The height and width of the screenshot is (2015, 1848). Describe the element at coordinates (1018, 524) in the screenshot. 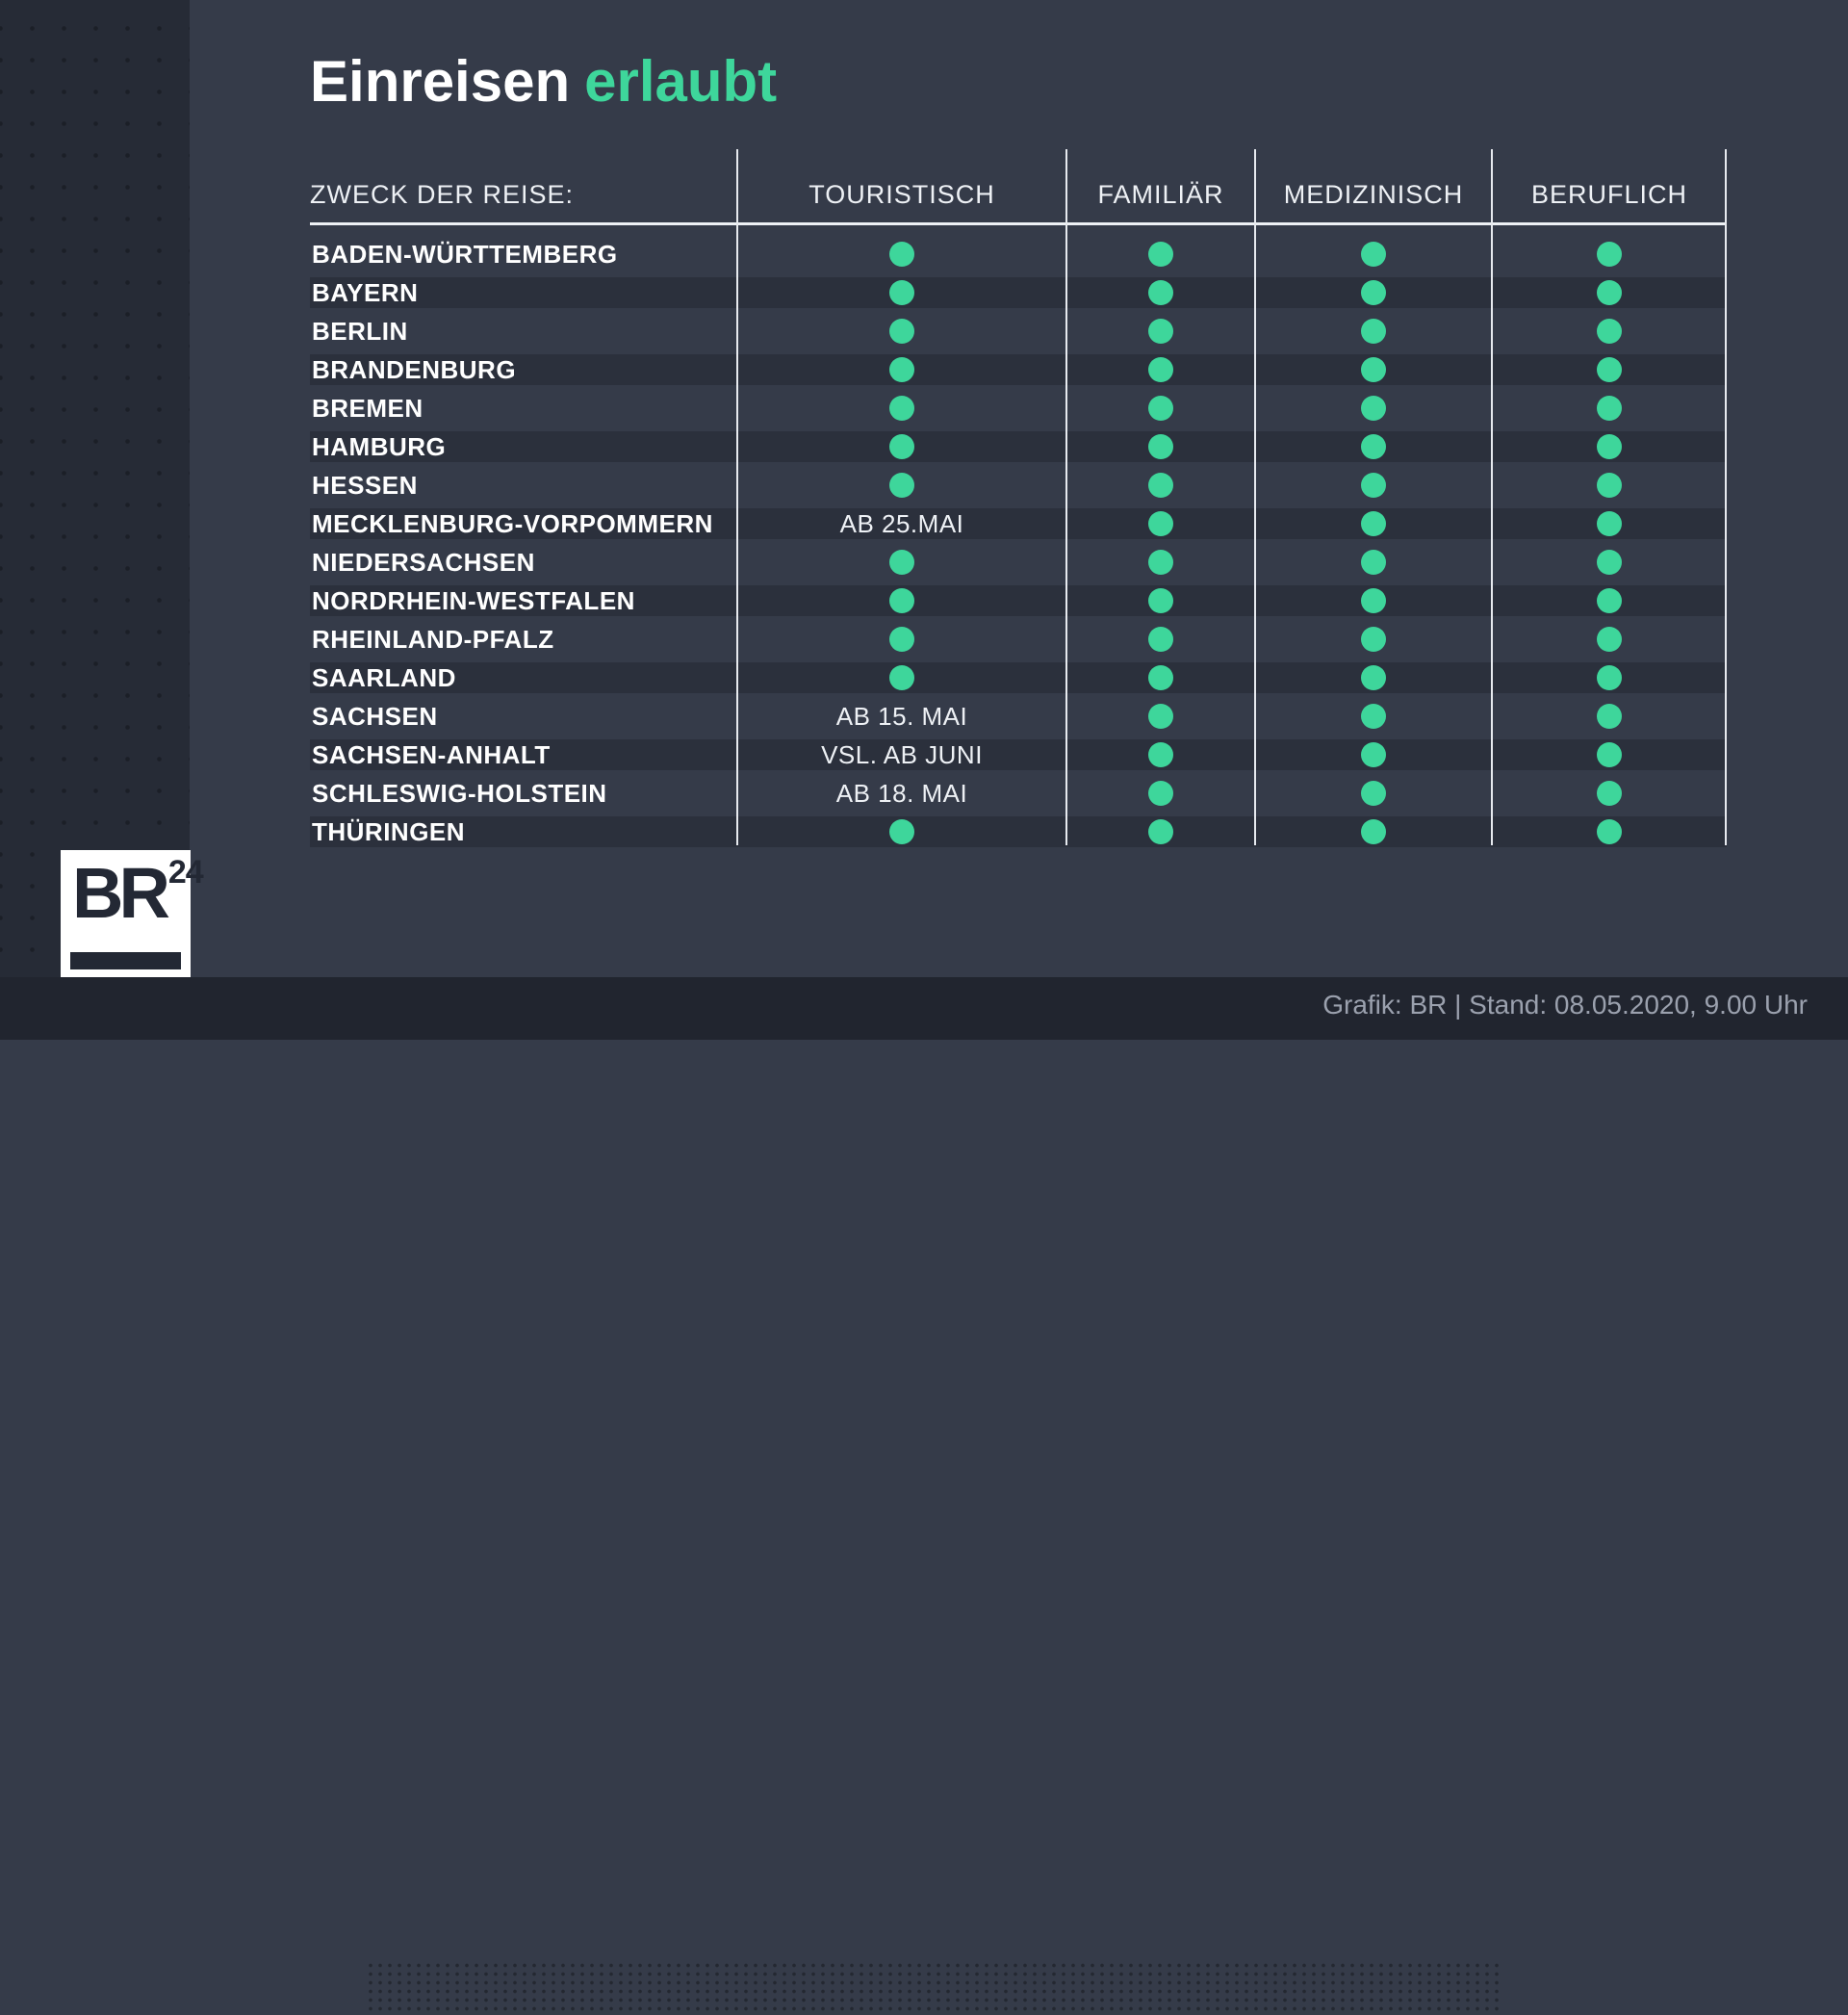

I see `table-row: MECKLENBURG-VORPOMMERN AB 25.MAI` at that location.